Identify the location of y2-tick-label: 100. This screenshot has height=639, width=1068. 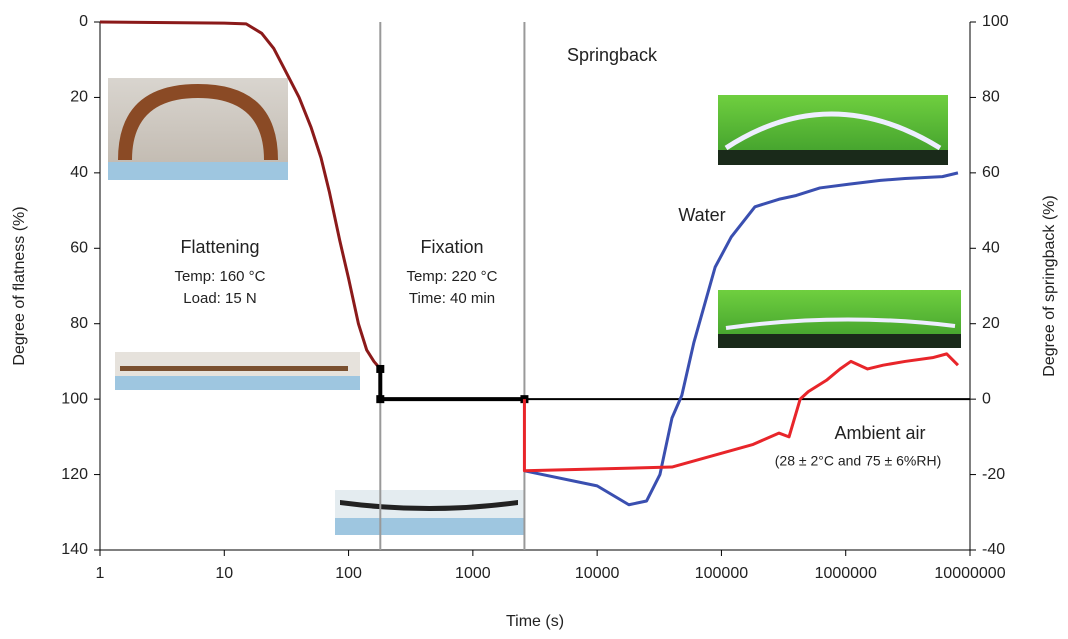
(995, 21).